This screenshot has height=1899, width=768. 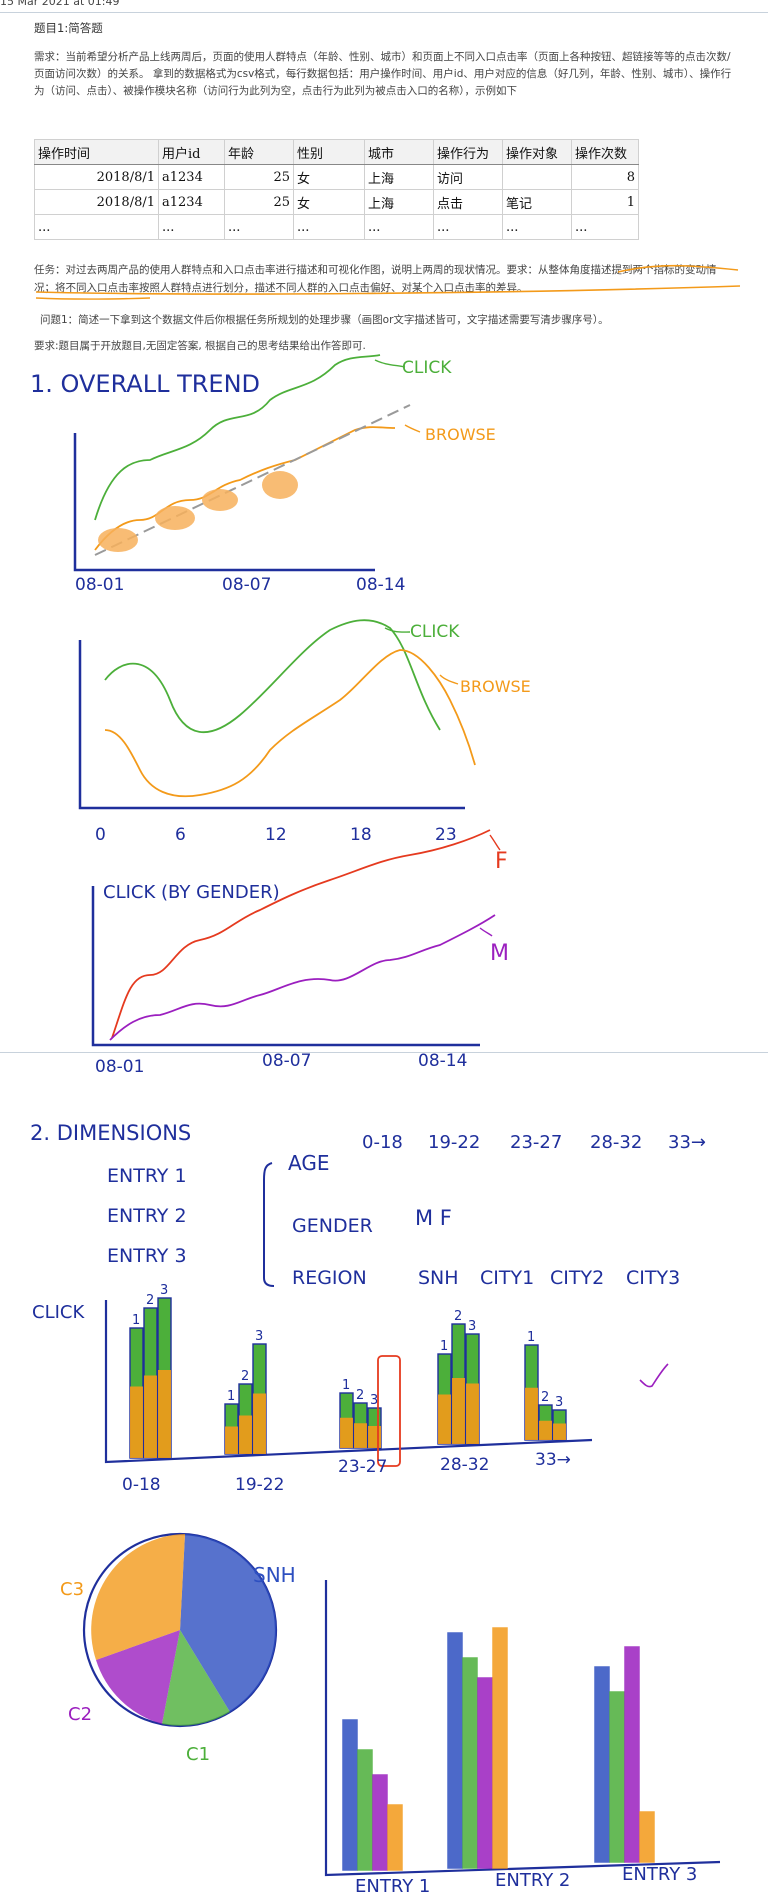 What do you see at coordinates (659, 1874) in the screenshot?
I see `entry-x-label: ENTRY 3` at bounding box center [659, 1874].